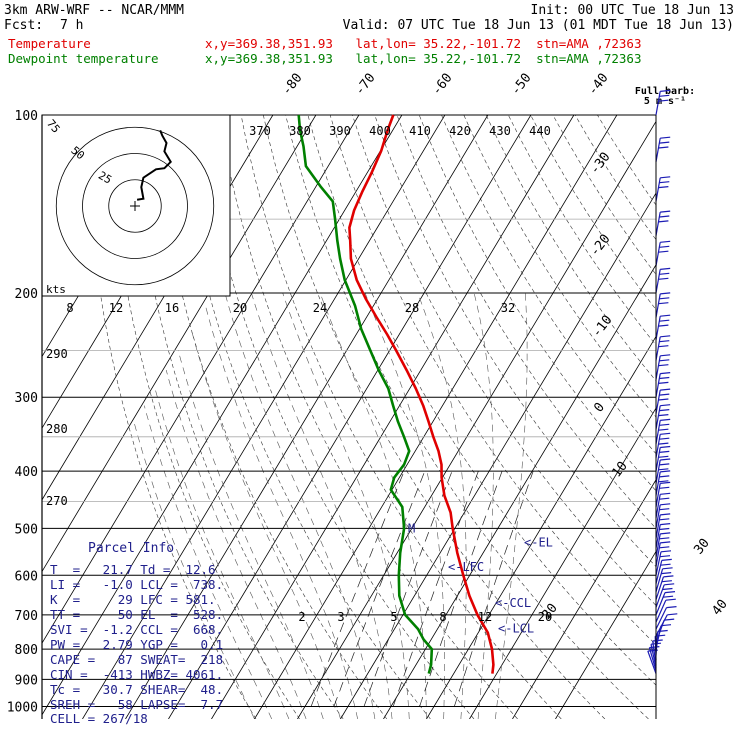  I want to click on mixing-ratio-label: 5, so click(393, 617).